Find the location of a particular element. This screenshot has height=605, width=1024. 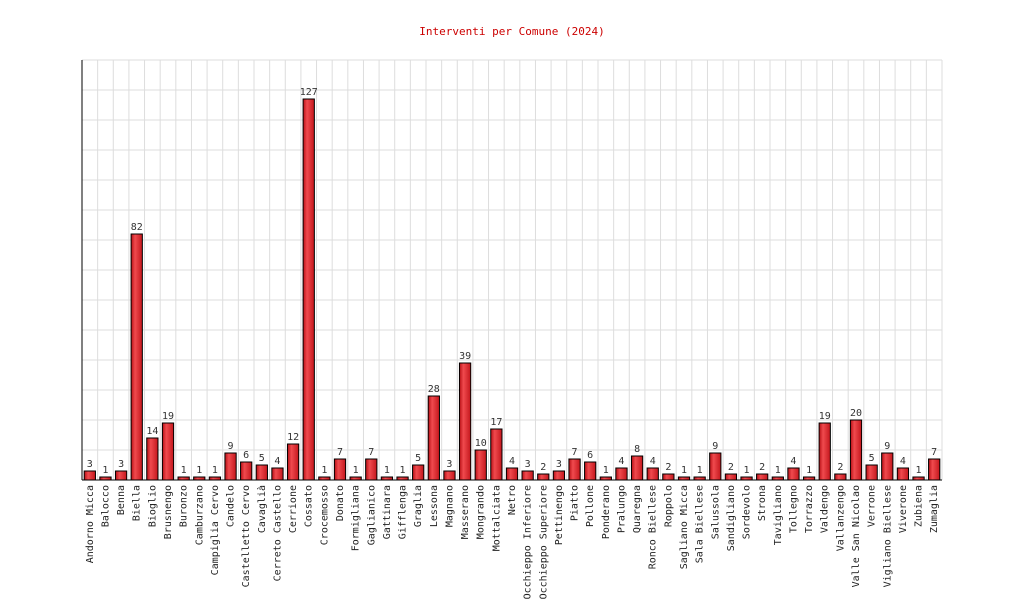

x-tick-label: Valle San Nicolao is located at coordinates (856, 536).